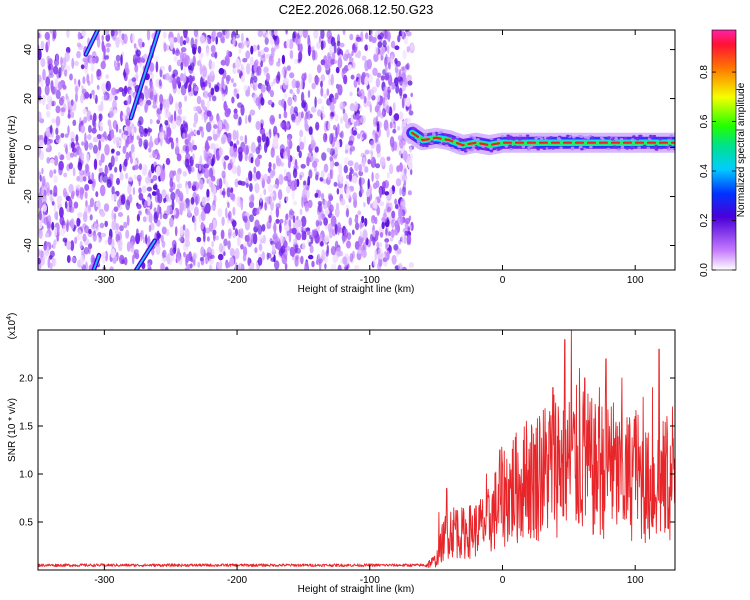  I want to click on spectrogram-ridge, so click(538, 139).